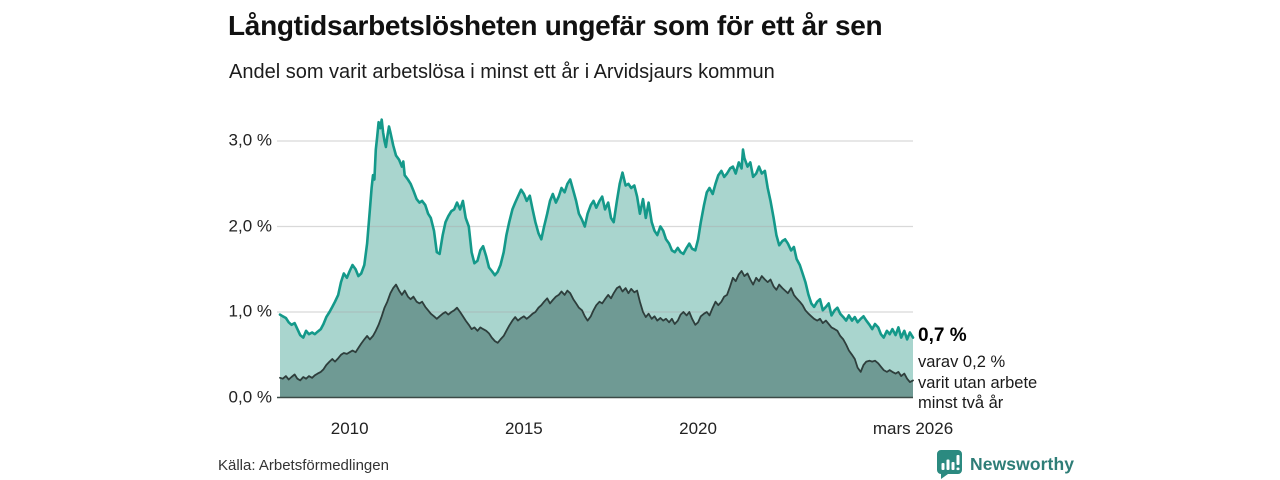  Describe the element at coordinates (698, 428) in the screenshot. I see `x-tick-label: 2020` at that location.